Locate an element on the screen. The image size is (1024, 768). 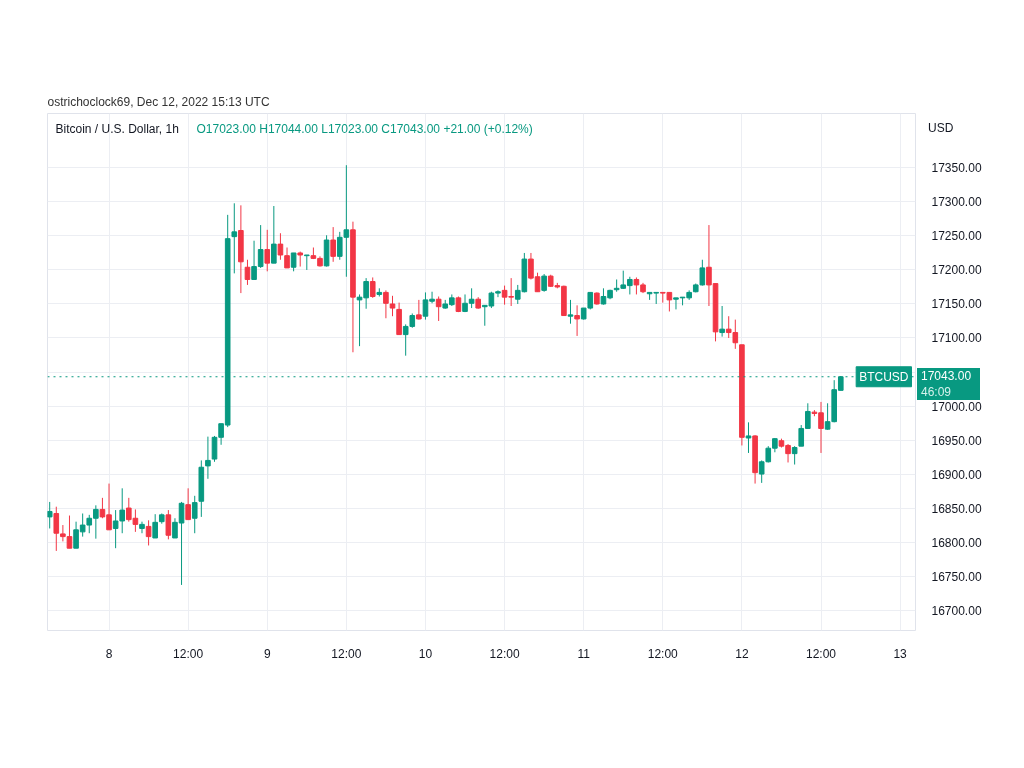
y-tick-label: 17200.00 is located at coordinates (956, 270).